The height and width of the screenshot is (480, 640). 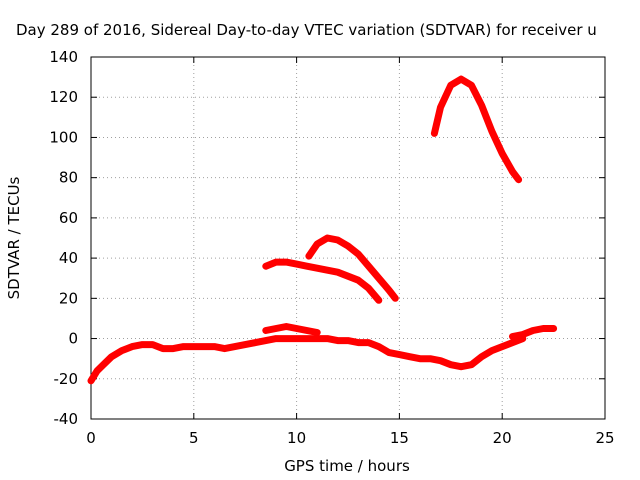 What do you see at coordinates (604, 438) in the screenshot?
I see `x-tick-label: 25` at bounding box center [604, 438].